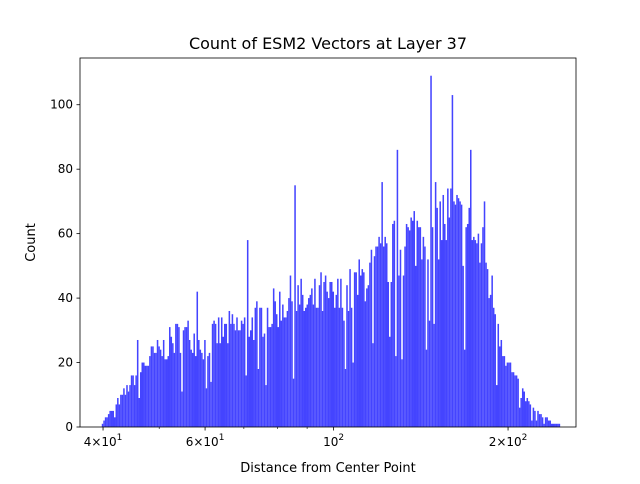 This screenshot has height=484, width=640. Describe the element at coordinates (65, 169) in the screenshot. I see `y-tick-label: 80` at that location.